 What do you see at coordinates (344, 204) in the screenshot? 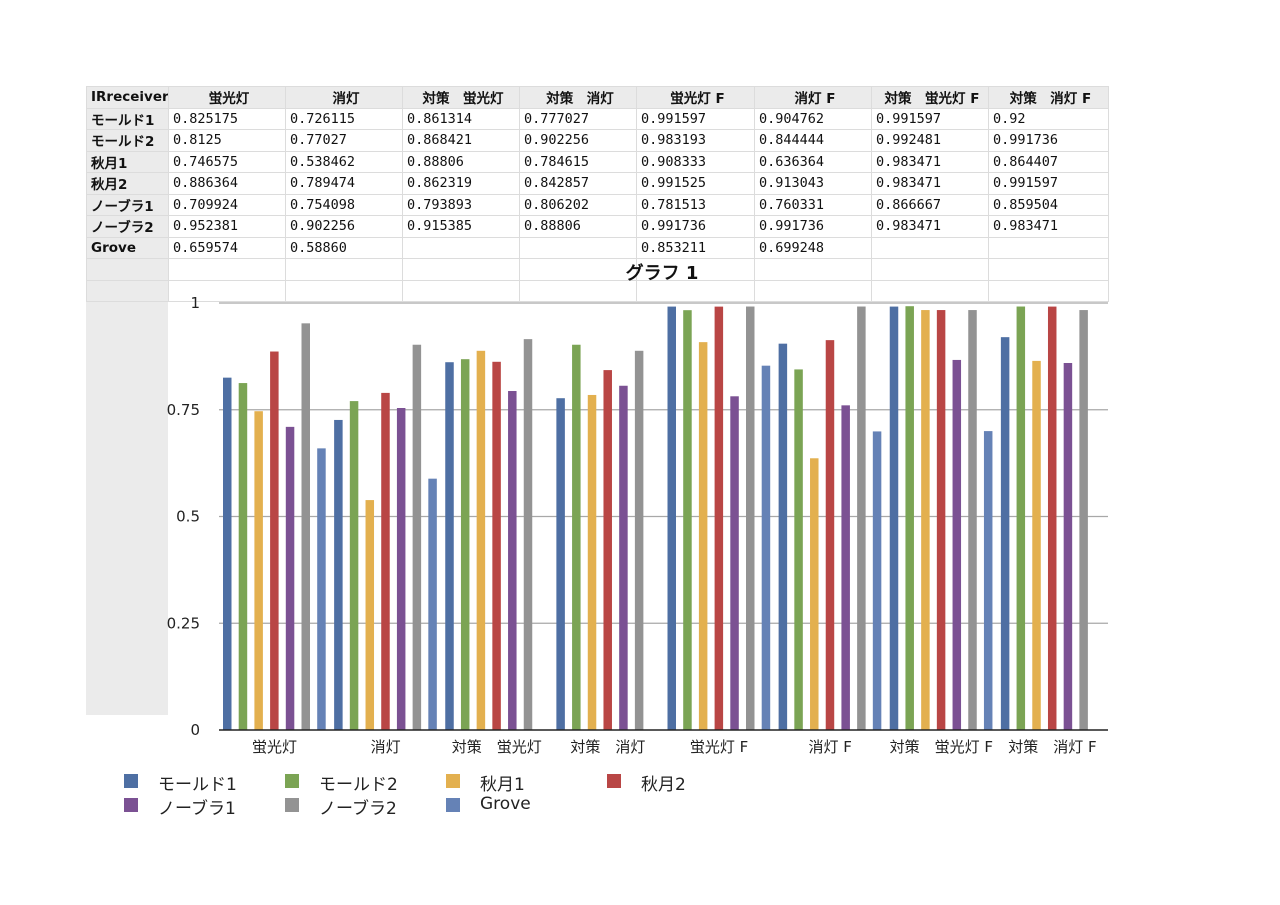
I see `table-cell: 0.754098` at bounding box center [344, 204].